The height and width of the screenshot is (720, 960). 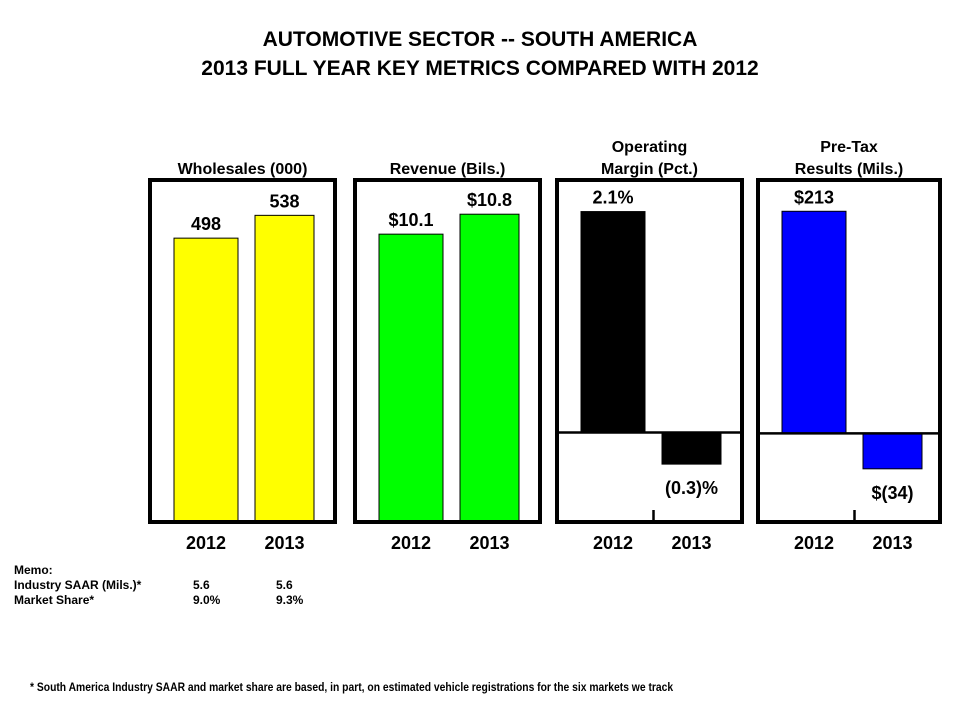 I want to click on data-label-1-2012: 498, so click(x=206, y=224).